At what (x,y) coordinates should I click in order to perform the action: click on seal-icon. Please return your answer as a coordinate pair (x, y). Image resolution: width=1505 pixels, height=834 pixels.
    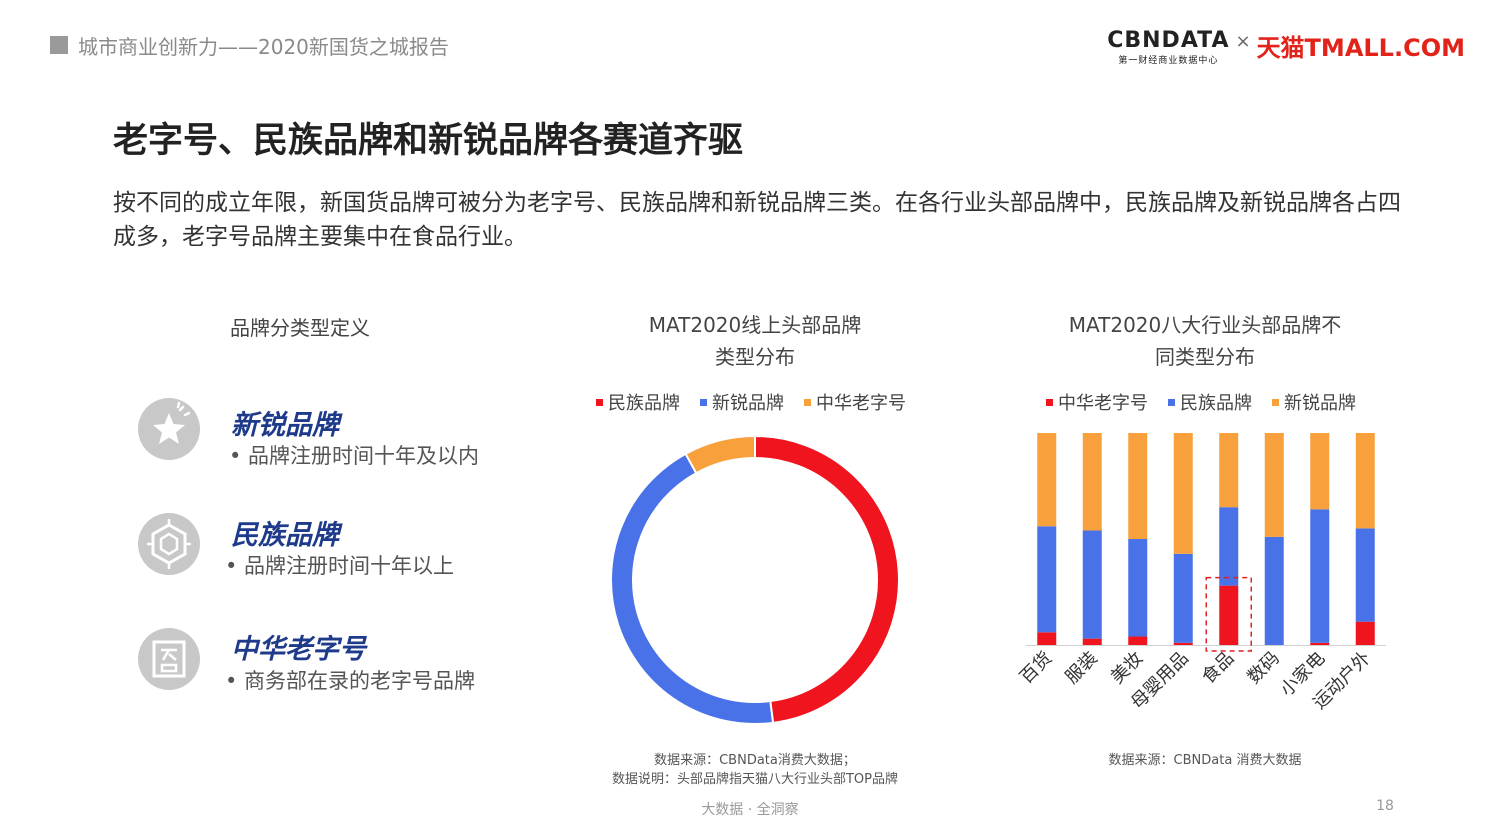
    Looking at the image, I should click on (169, 659).